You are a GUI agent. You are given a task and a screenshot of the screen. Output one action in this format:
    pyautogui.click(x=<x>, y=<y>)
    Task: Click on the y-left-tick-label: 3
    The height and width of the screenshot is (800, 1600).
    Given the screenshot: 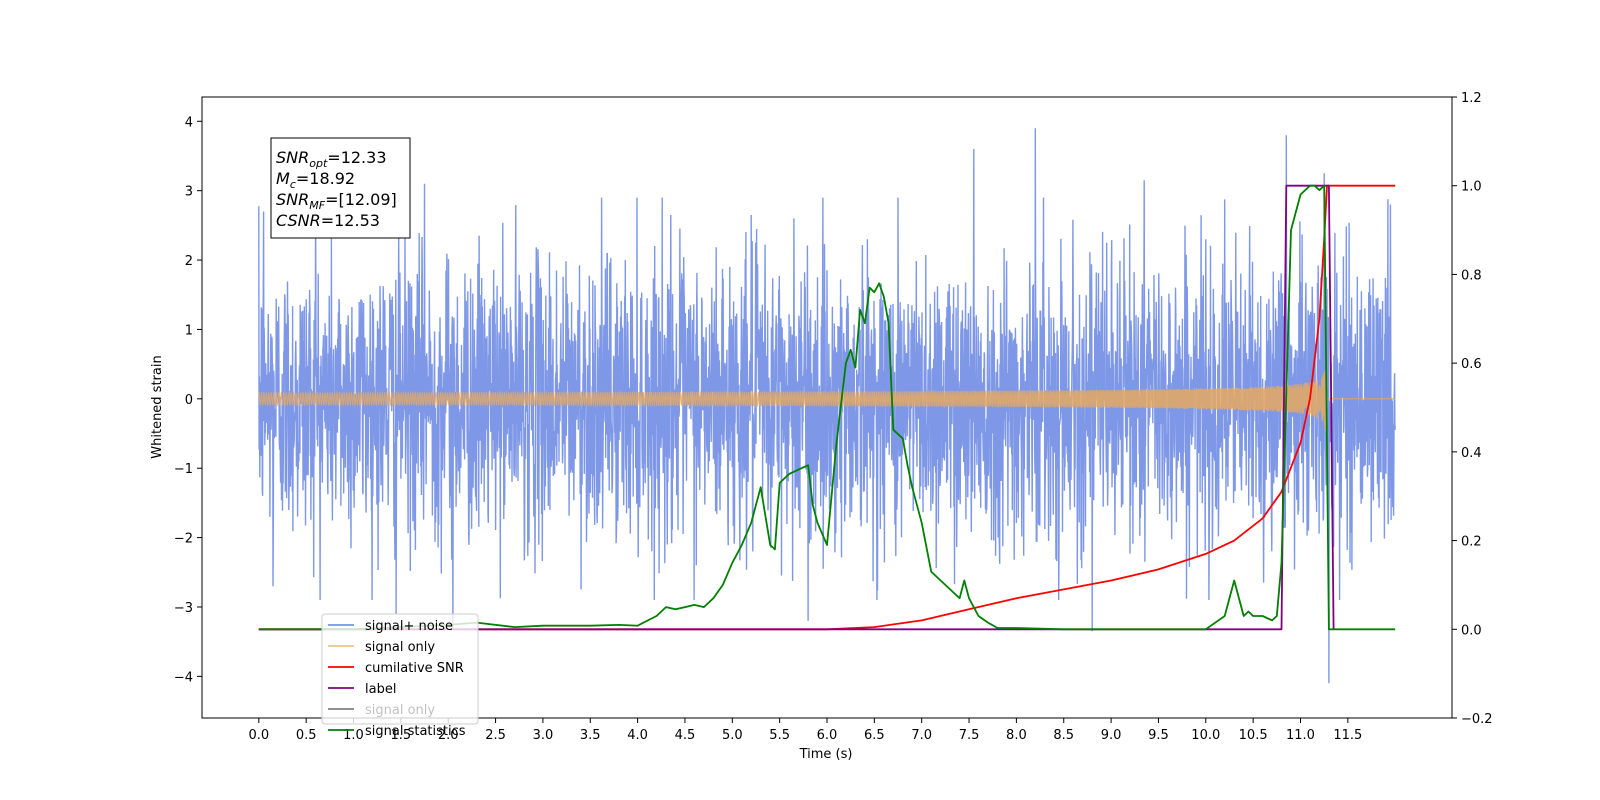 What is the action you would take?
    pyautogui.click(x=189, y=192)
    